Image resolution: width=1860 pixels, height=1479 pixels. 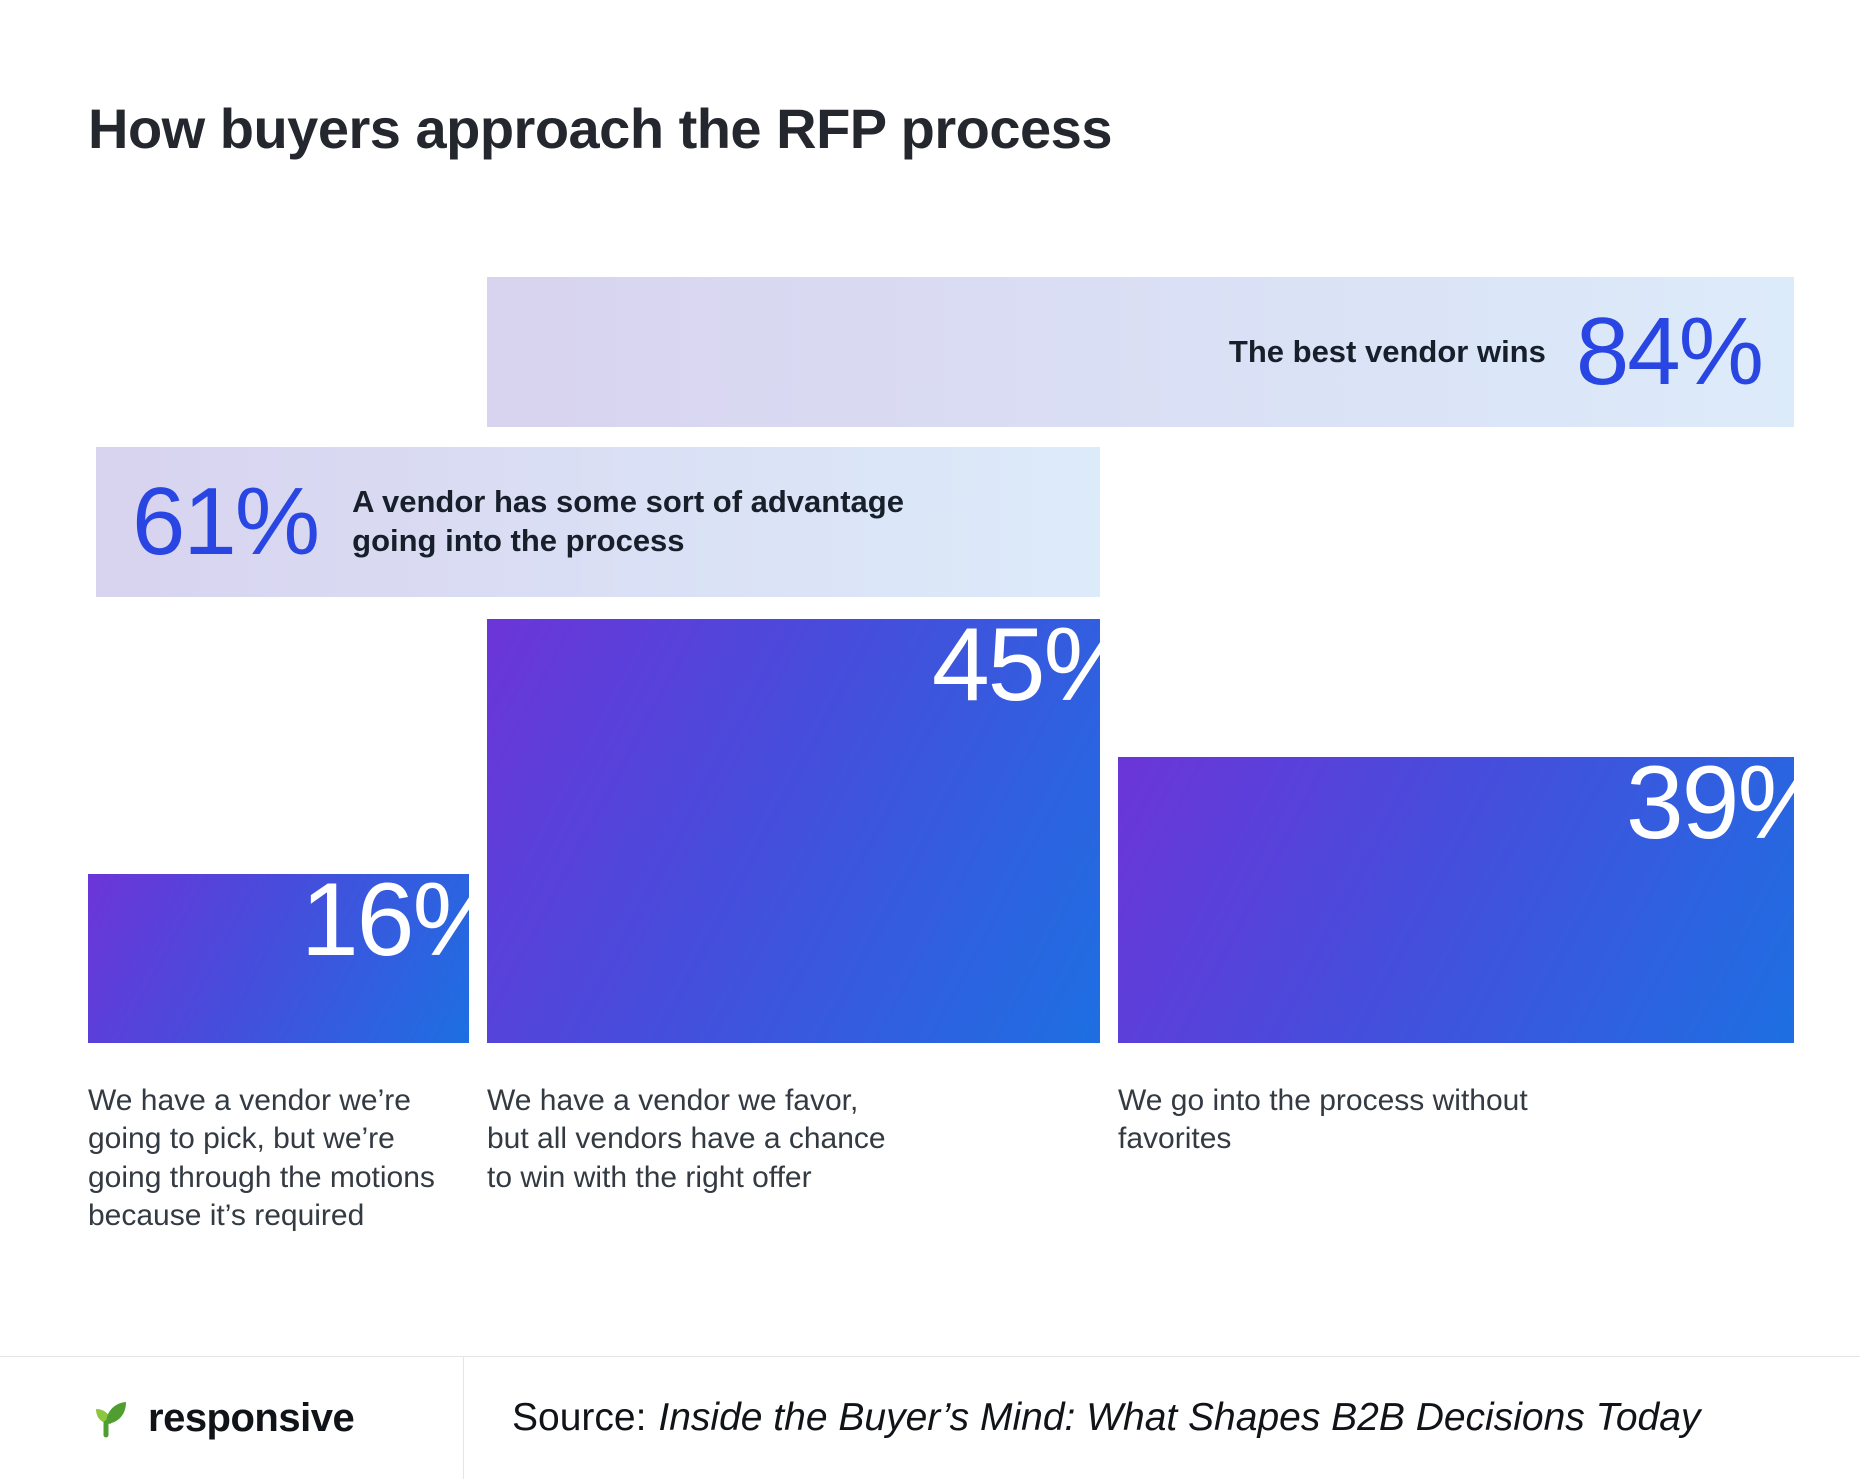 I want to click on bar-value-no-favorites: 39%, so click(x=1727, y=803).